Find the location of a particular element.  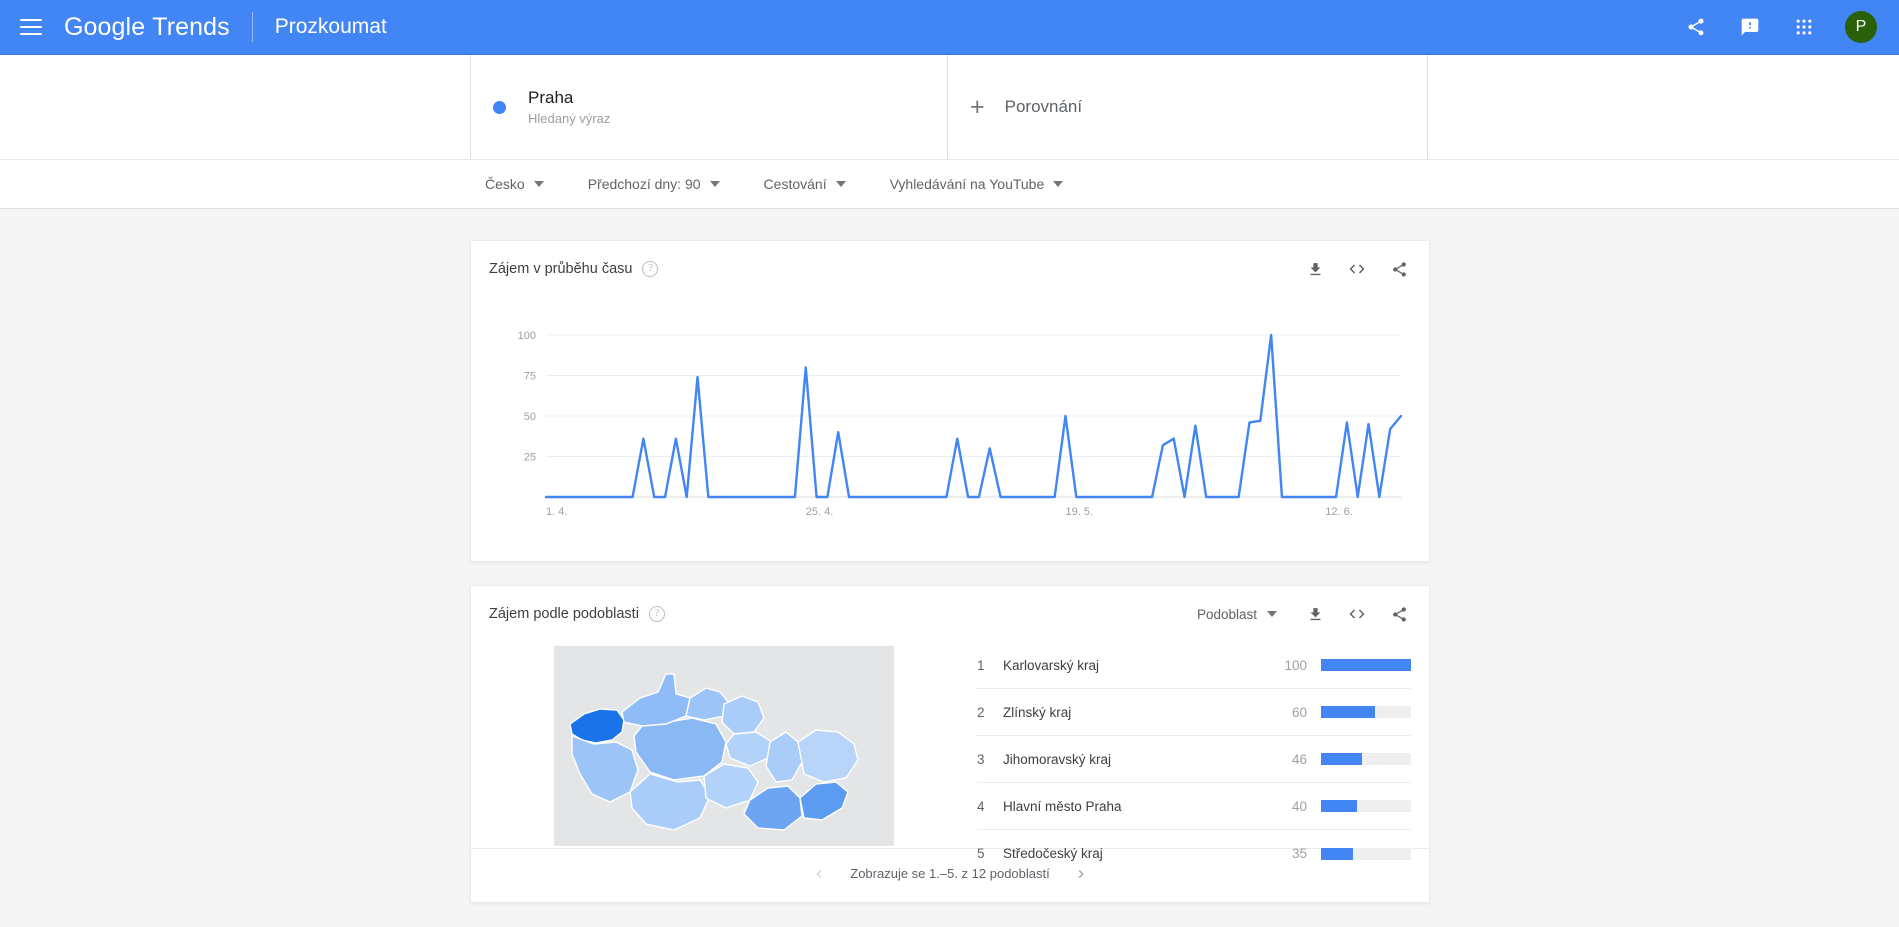

subregion-row: 4 Hlavní město Praha 40 is located at coordinates (1194, 806).